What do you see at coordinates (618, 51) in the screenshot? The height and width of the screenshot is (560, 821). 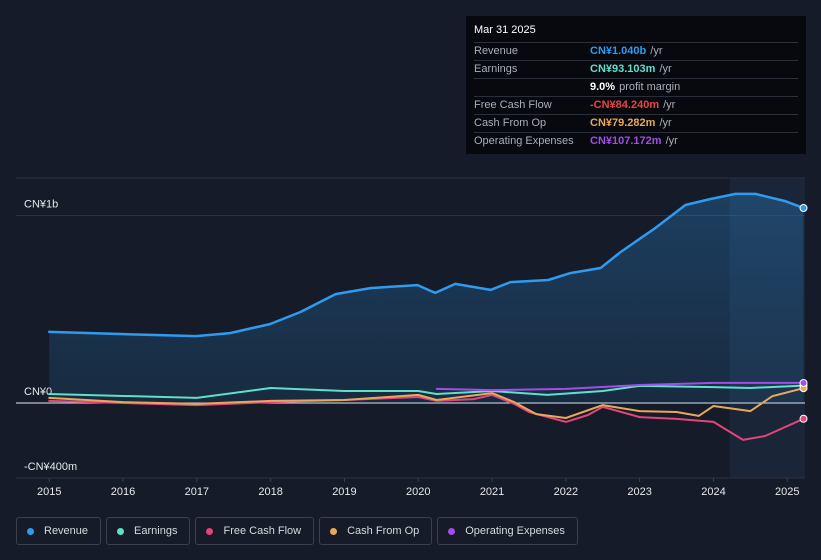 I see `tooltip-value: CN¥1.040b` at bounding box center [618, 51].